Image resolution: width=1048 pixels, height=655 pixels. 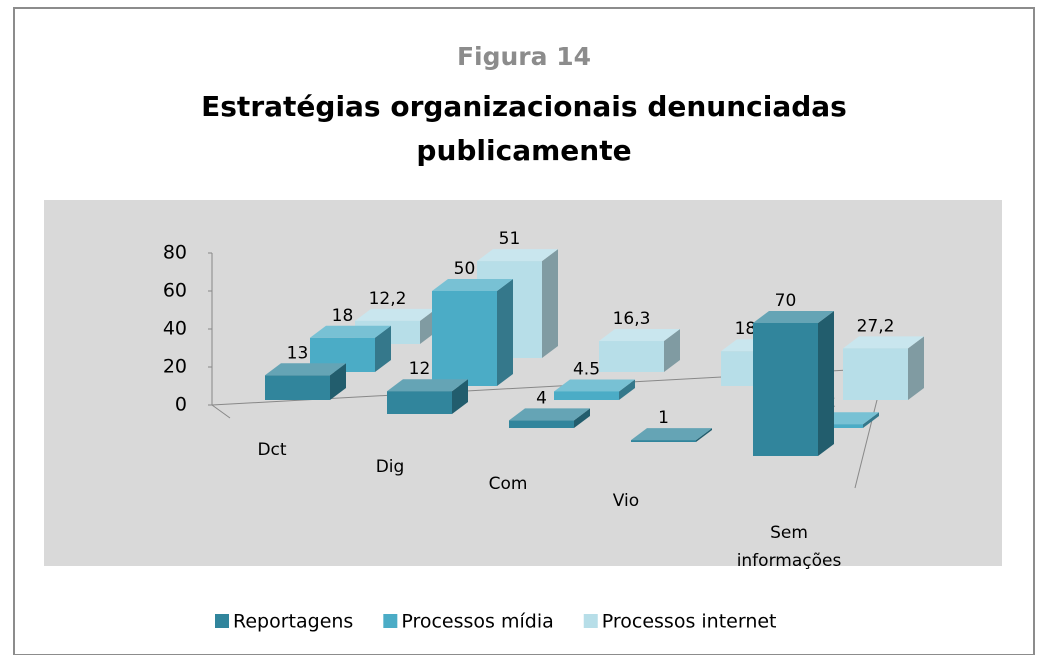 What do you see at coordinates (663, 418) in the screenshot?
I see `data-label: 1` at bounding box center [663, 418].